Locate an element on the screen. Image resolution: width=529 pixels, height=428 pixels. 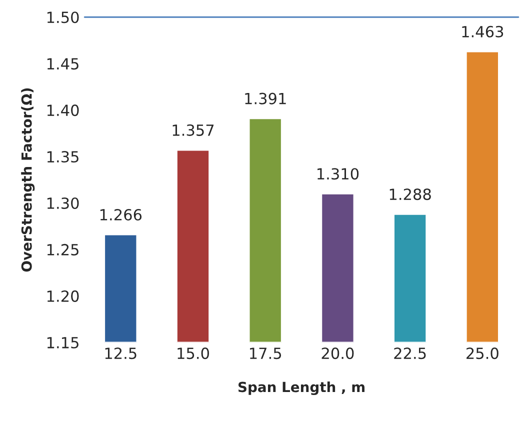
x-tick-label: 17.5 is located at coordinates (266, 354).